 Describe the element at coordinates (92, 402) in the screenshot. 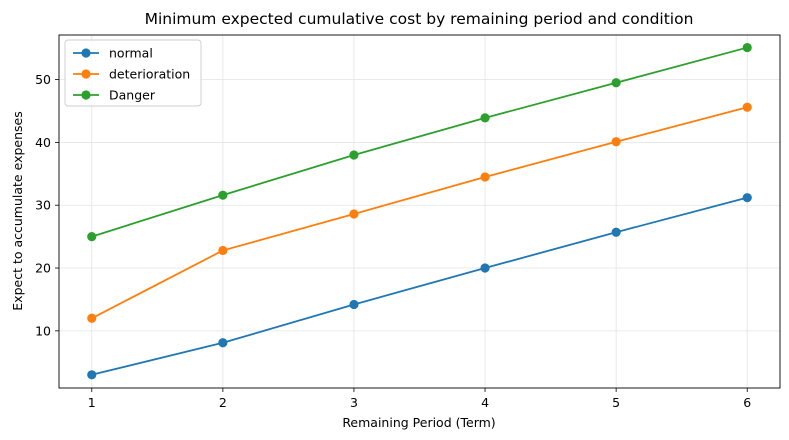

I see `x-tick-label: 1` at that location.